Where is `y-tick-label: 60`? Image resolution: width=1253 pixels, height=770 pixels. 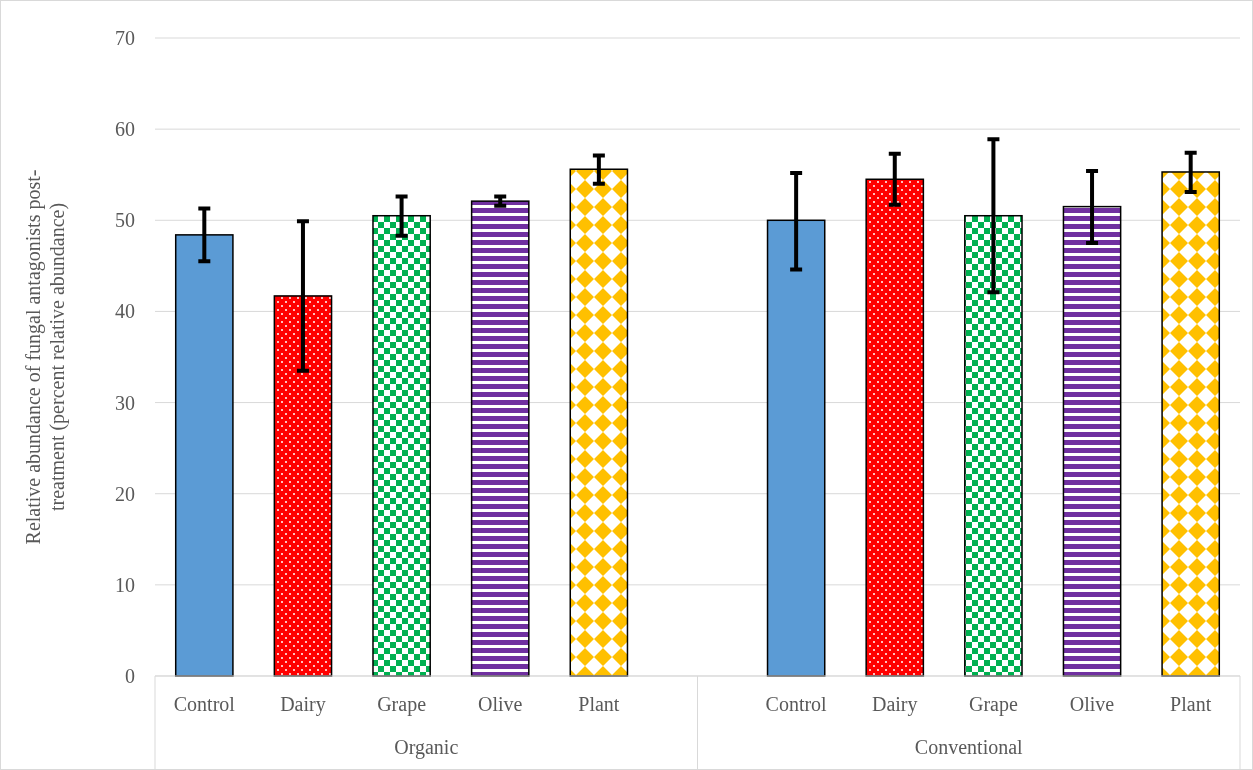
y-tick-label: 60 is located at coordinates (125, 129).